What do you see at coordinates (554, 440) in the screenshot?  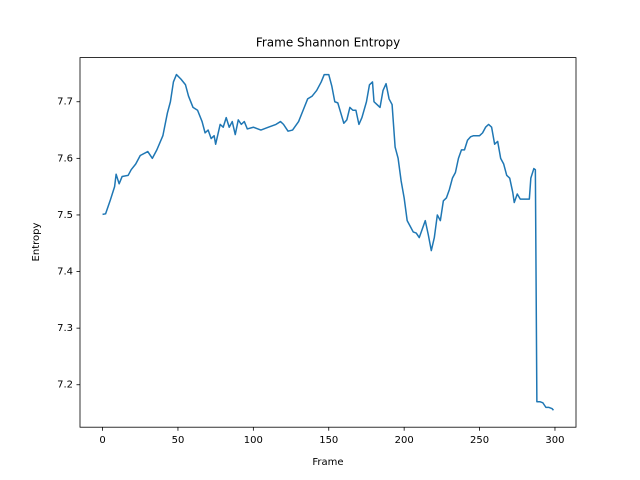 I see `x-tick-label: 300` at bounding box center [554, 440].